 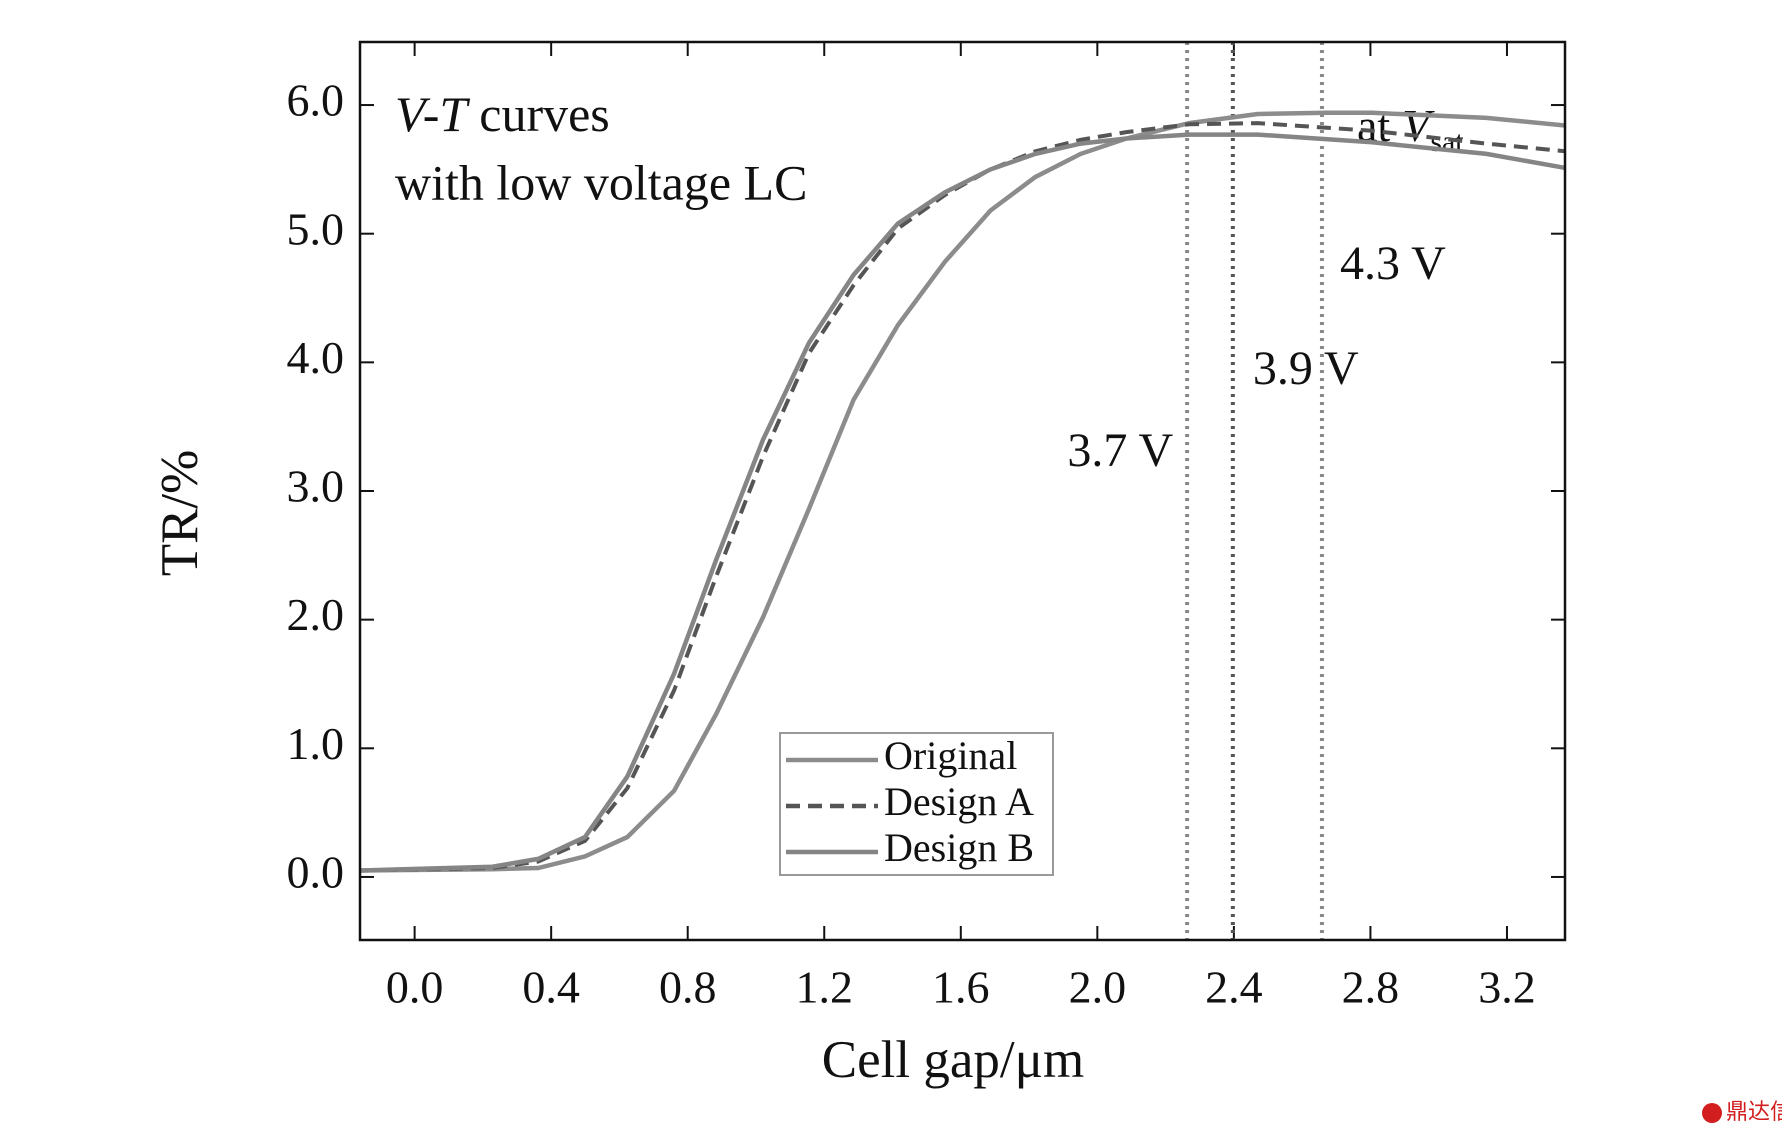 What do you see at coordinates (1418, 125) in the screenshot?
I see `sat-italic: V` at bounding box center [1418, 125].